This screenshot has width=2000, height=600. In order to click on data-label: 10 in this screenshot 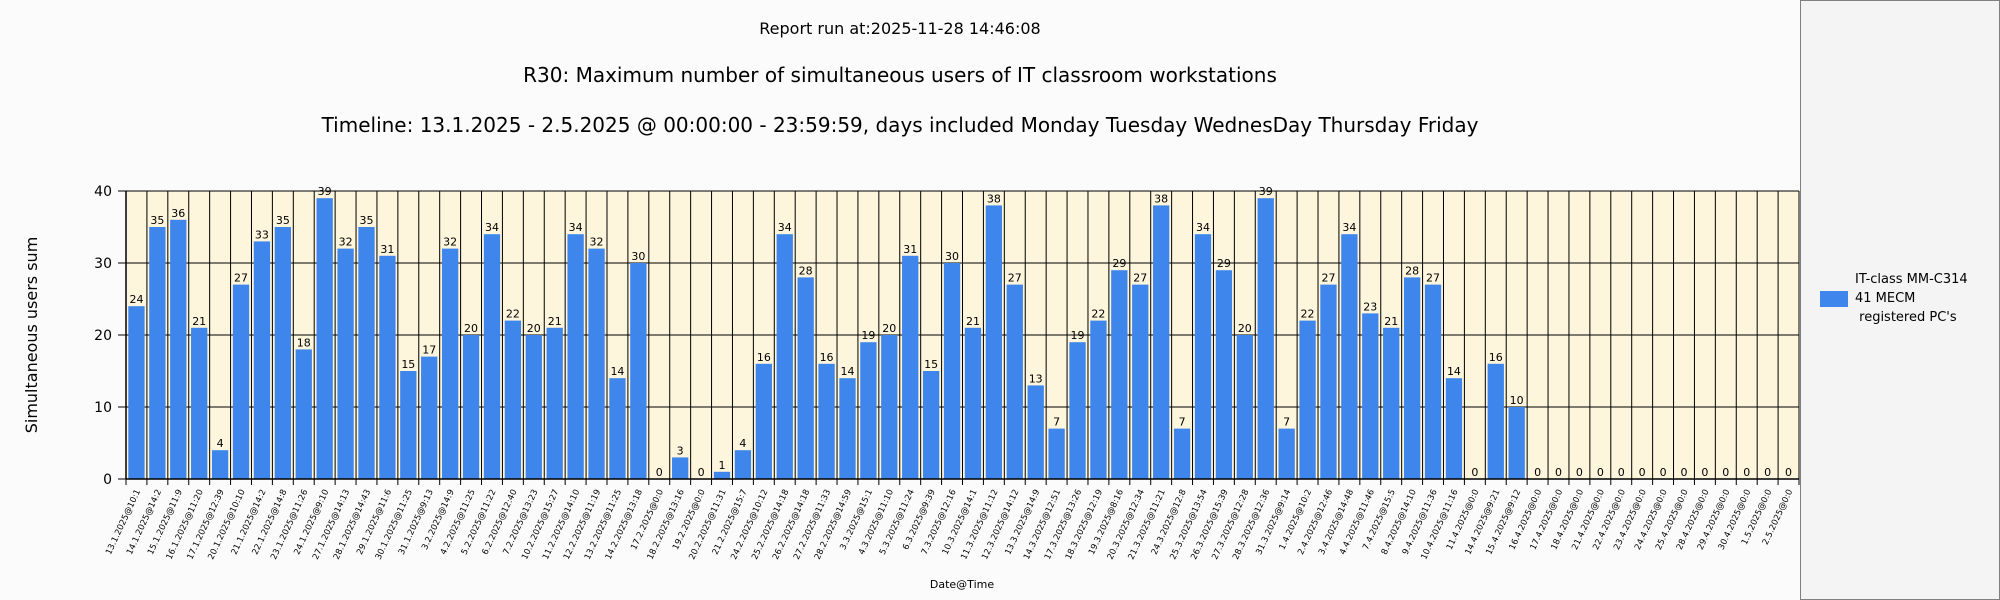, I will do `click(1517, 400)`.